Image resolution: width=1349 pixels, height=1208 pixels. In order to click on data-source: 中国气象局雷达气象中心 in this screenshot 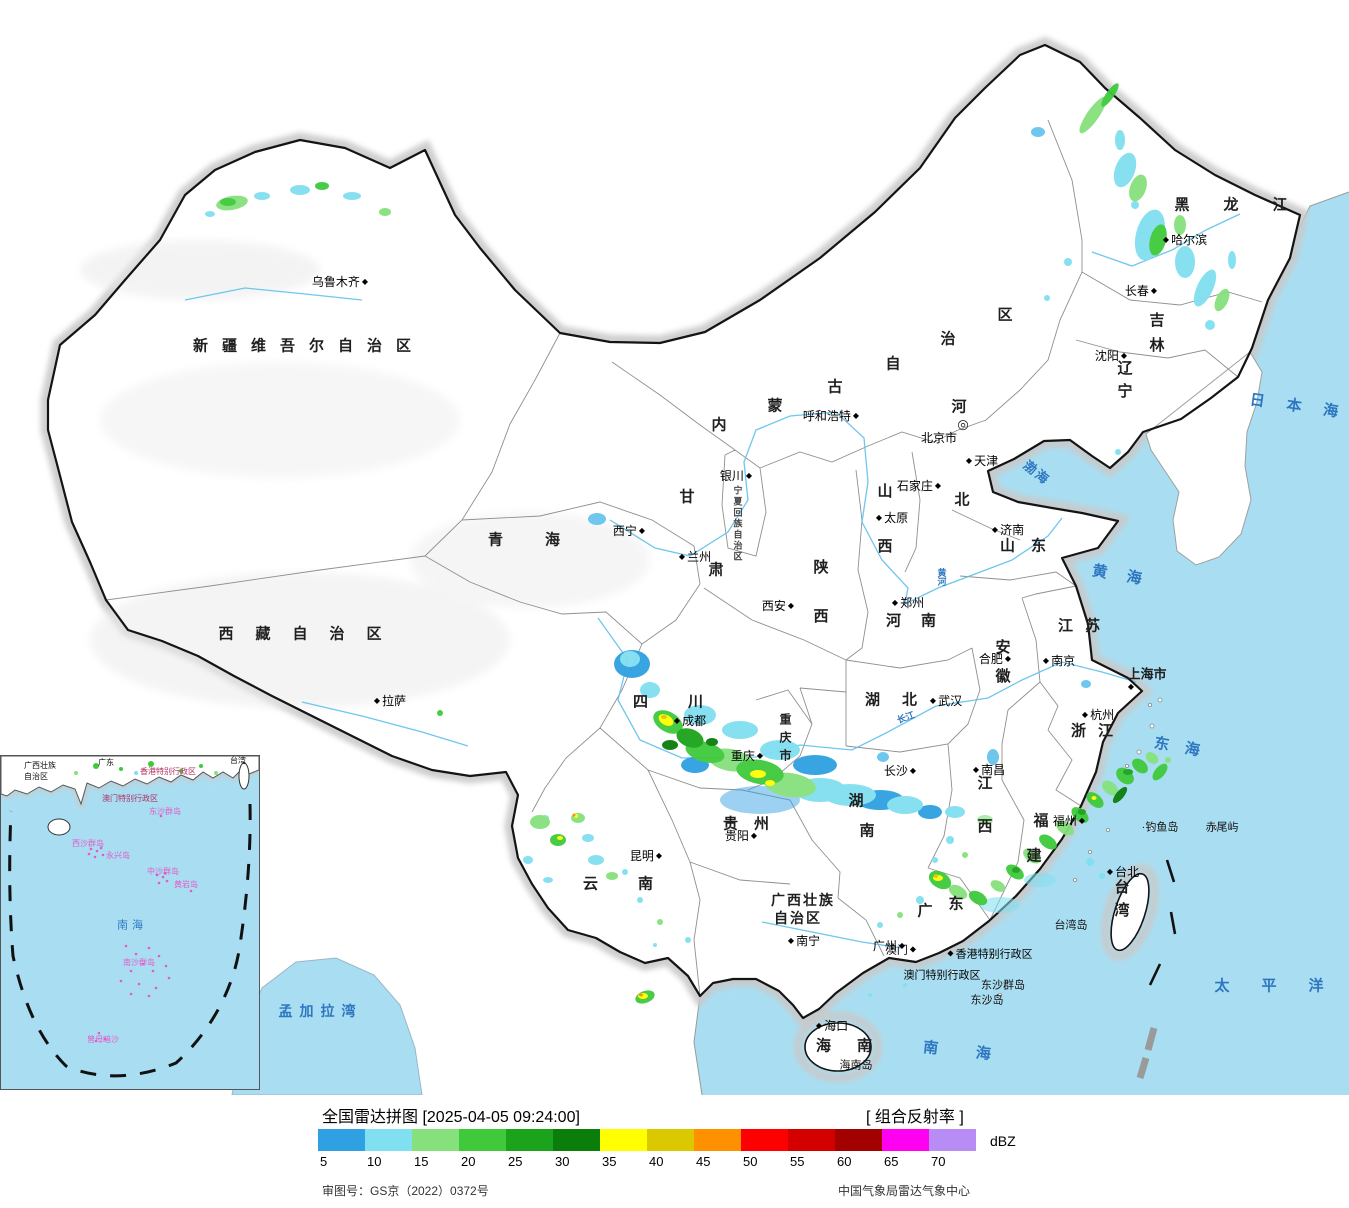, I will do `click(904, 1191)`.